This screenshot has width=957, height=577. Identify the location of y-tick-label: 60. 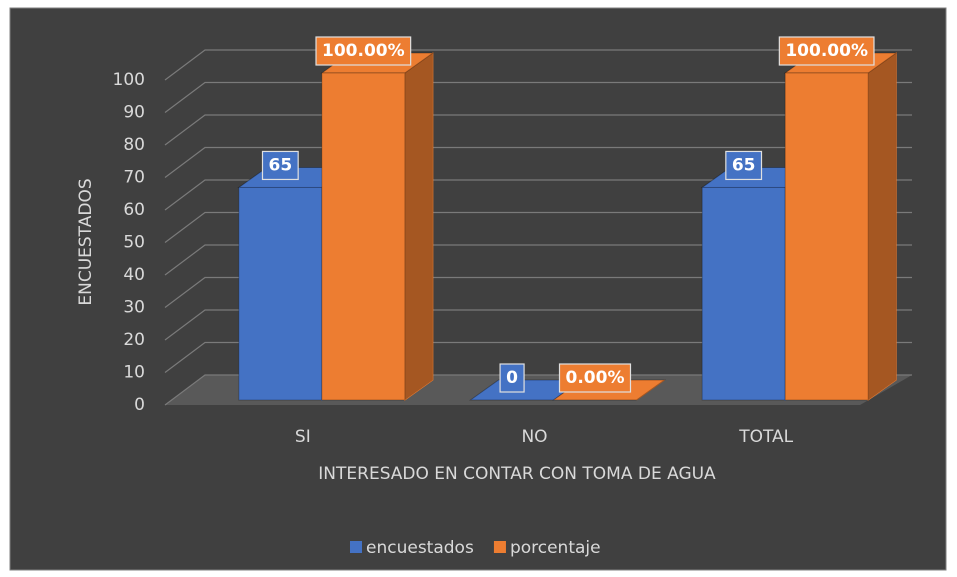
(134, 210).